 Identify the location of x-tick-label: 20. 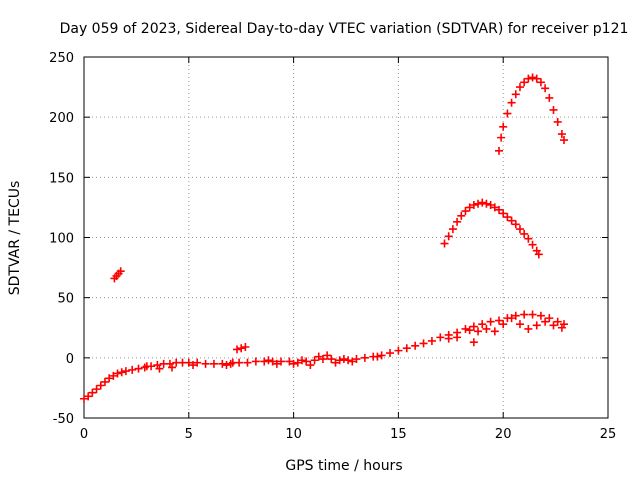
(503, 434).